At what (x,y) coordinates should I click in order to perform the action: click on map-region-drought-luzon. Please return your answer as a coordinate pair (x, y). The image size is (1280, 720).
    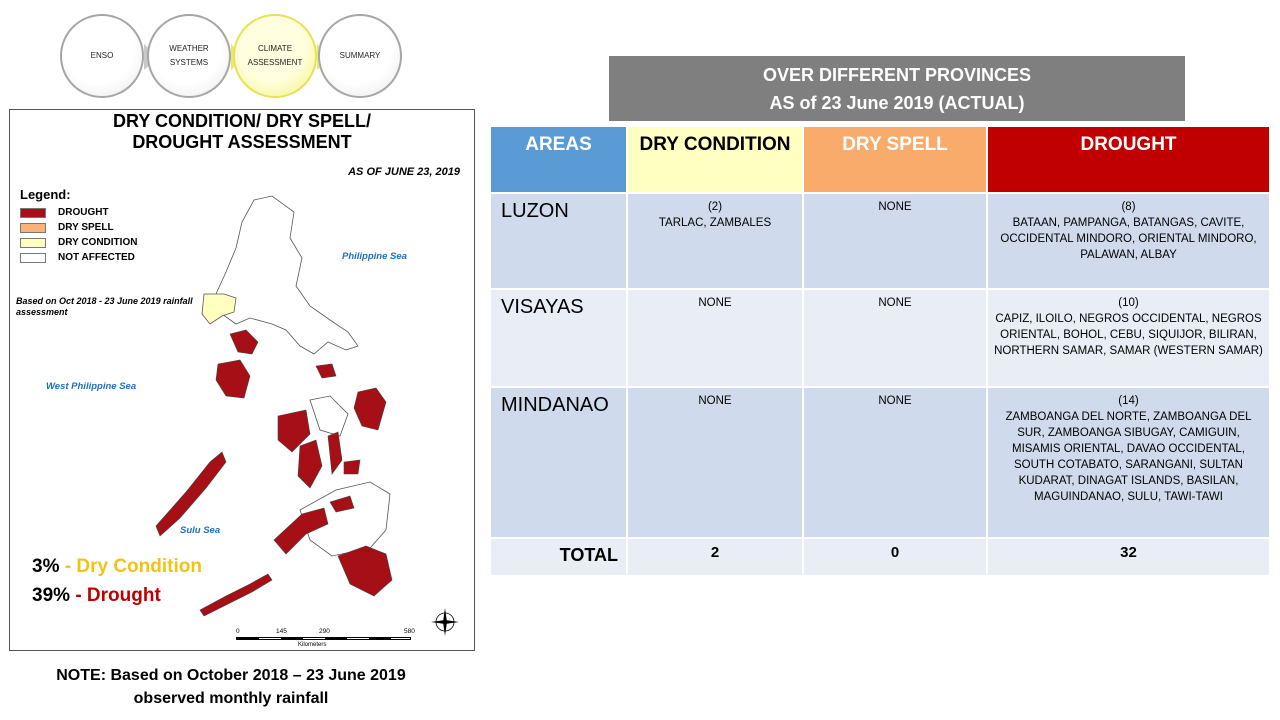
    Looking at the image, I should click on (244, 342).